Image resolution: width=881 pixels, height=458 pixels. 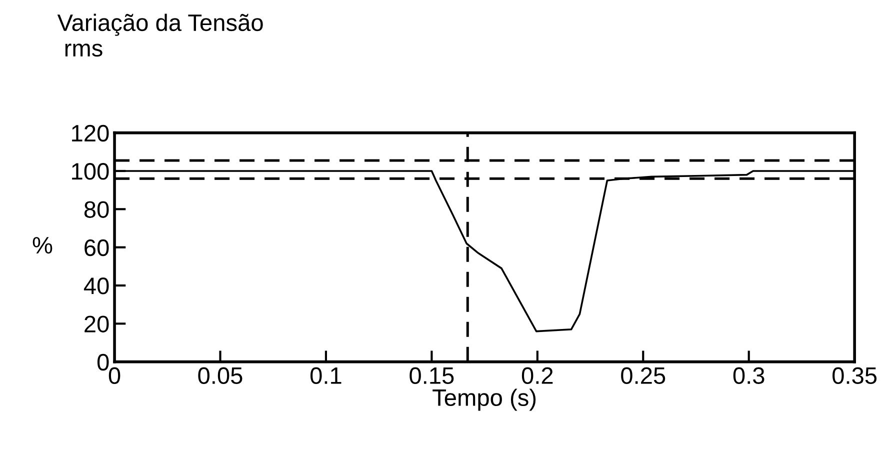 I want to click on chart-title: Variação da Tensão rms, so click(x=160, y=35).